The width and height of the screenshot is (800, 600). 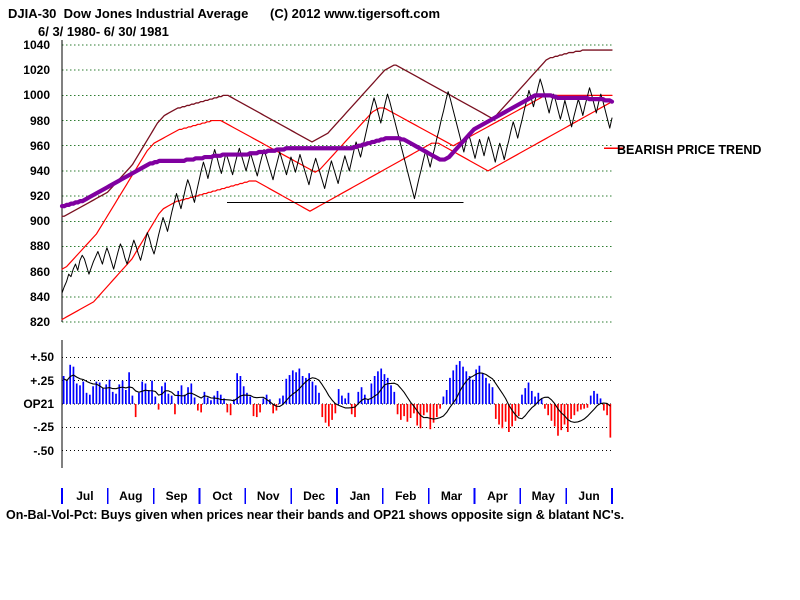 What do you see at coordinates (38, 404) in the screenshot?
I see `oscillator-axis-tick-label: OP21` at bounding box center [38, 404].